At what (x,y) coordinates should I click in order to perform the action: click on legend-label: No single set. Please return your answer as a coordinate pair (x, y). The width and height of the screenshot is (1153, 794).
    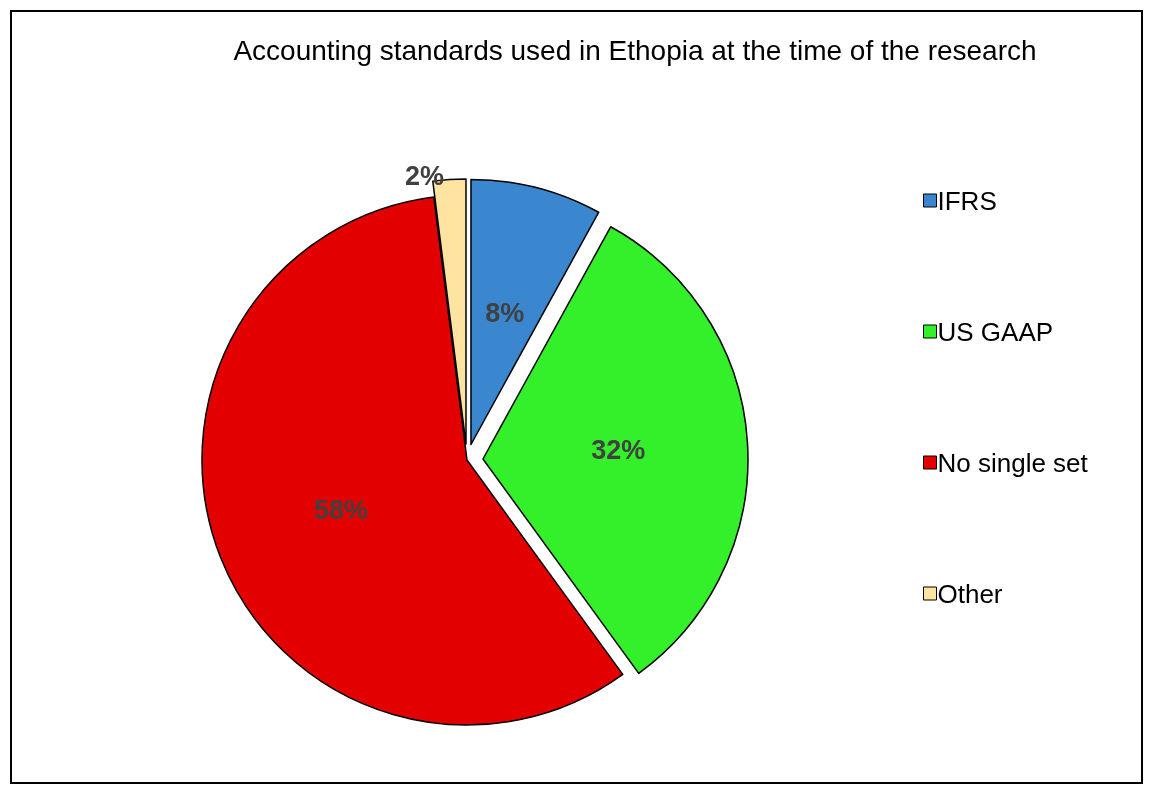
    Looking at the image, I should click on (1013, 462).